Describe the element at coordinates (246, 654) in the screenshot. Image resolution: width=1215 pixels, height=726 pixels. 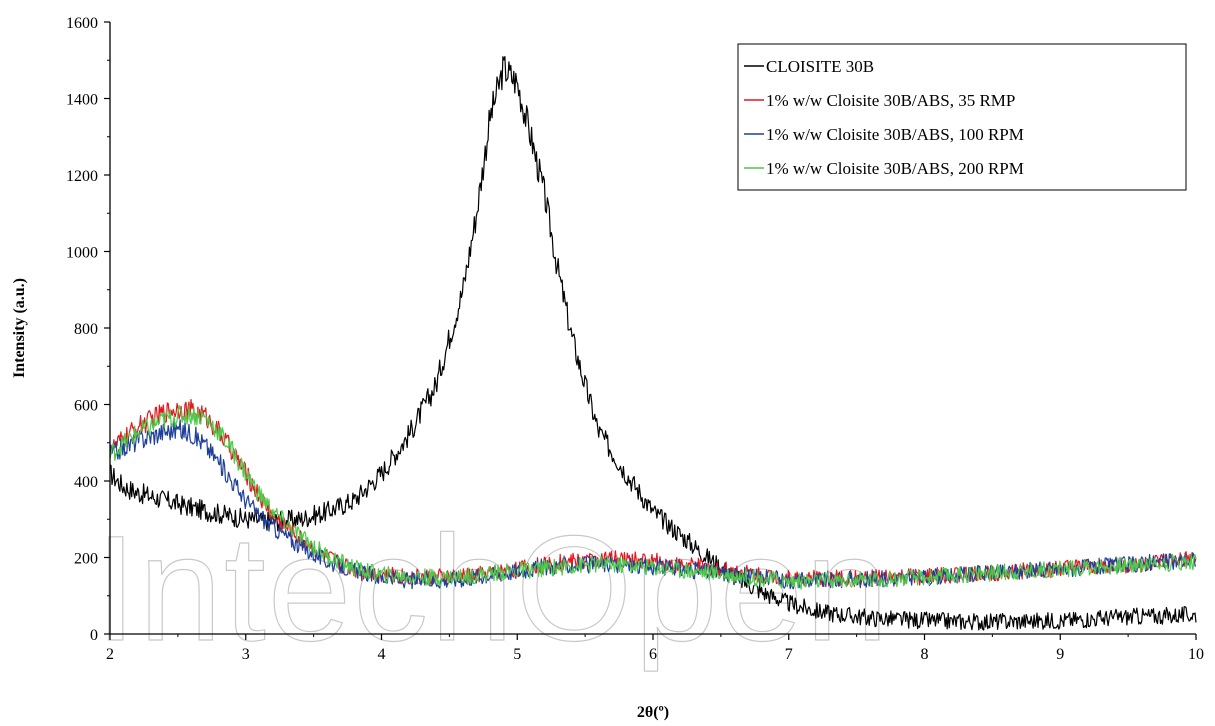
I see `x-tick-label: 3` at that location.